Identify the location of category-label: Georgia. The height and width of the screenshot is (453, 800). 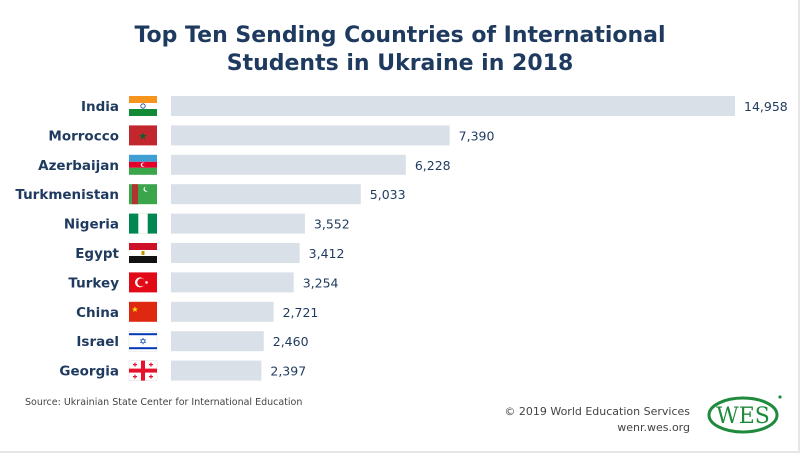
(89, 372).